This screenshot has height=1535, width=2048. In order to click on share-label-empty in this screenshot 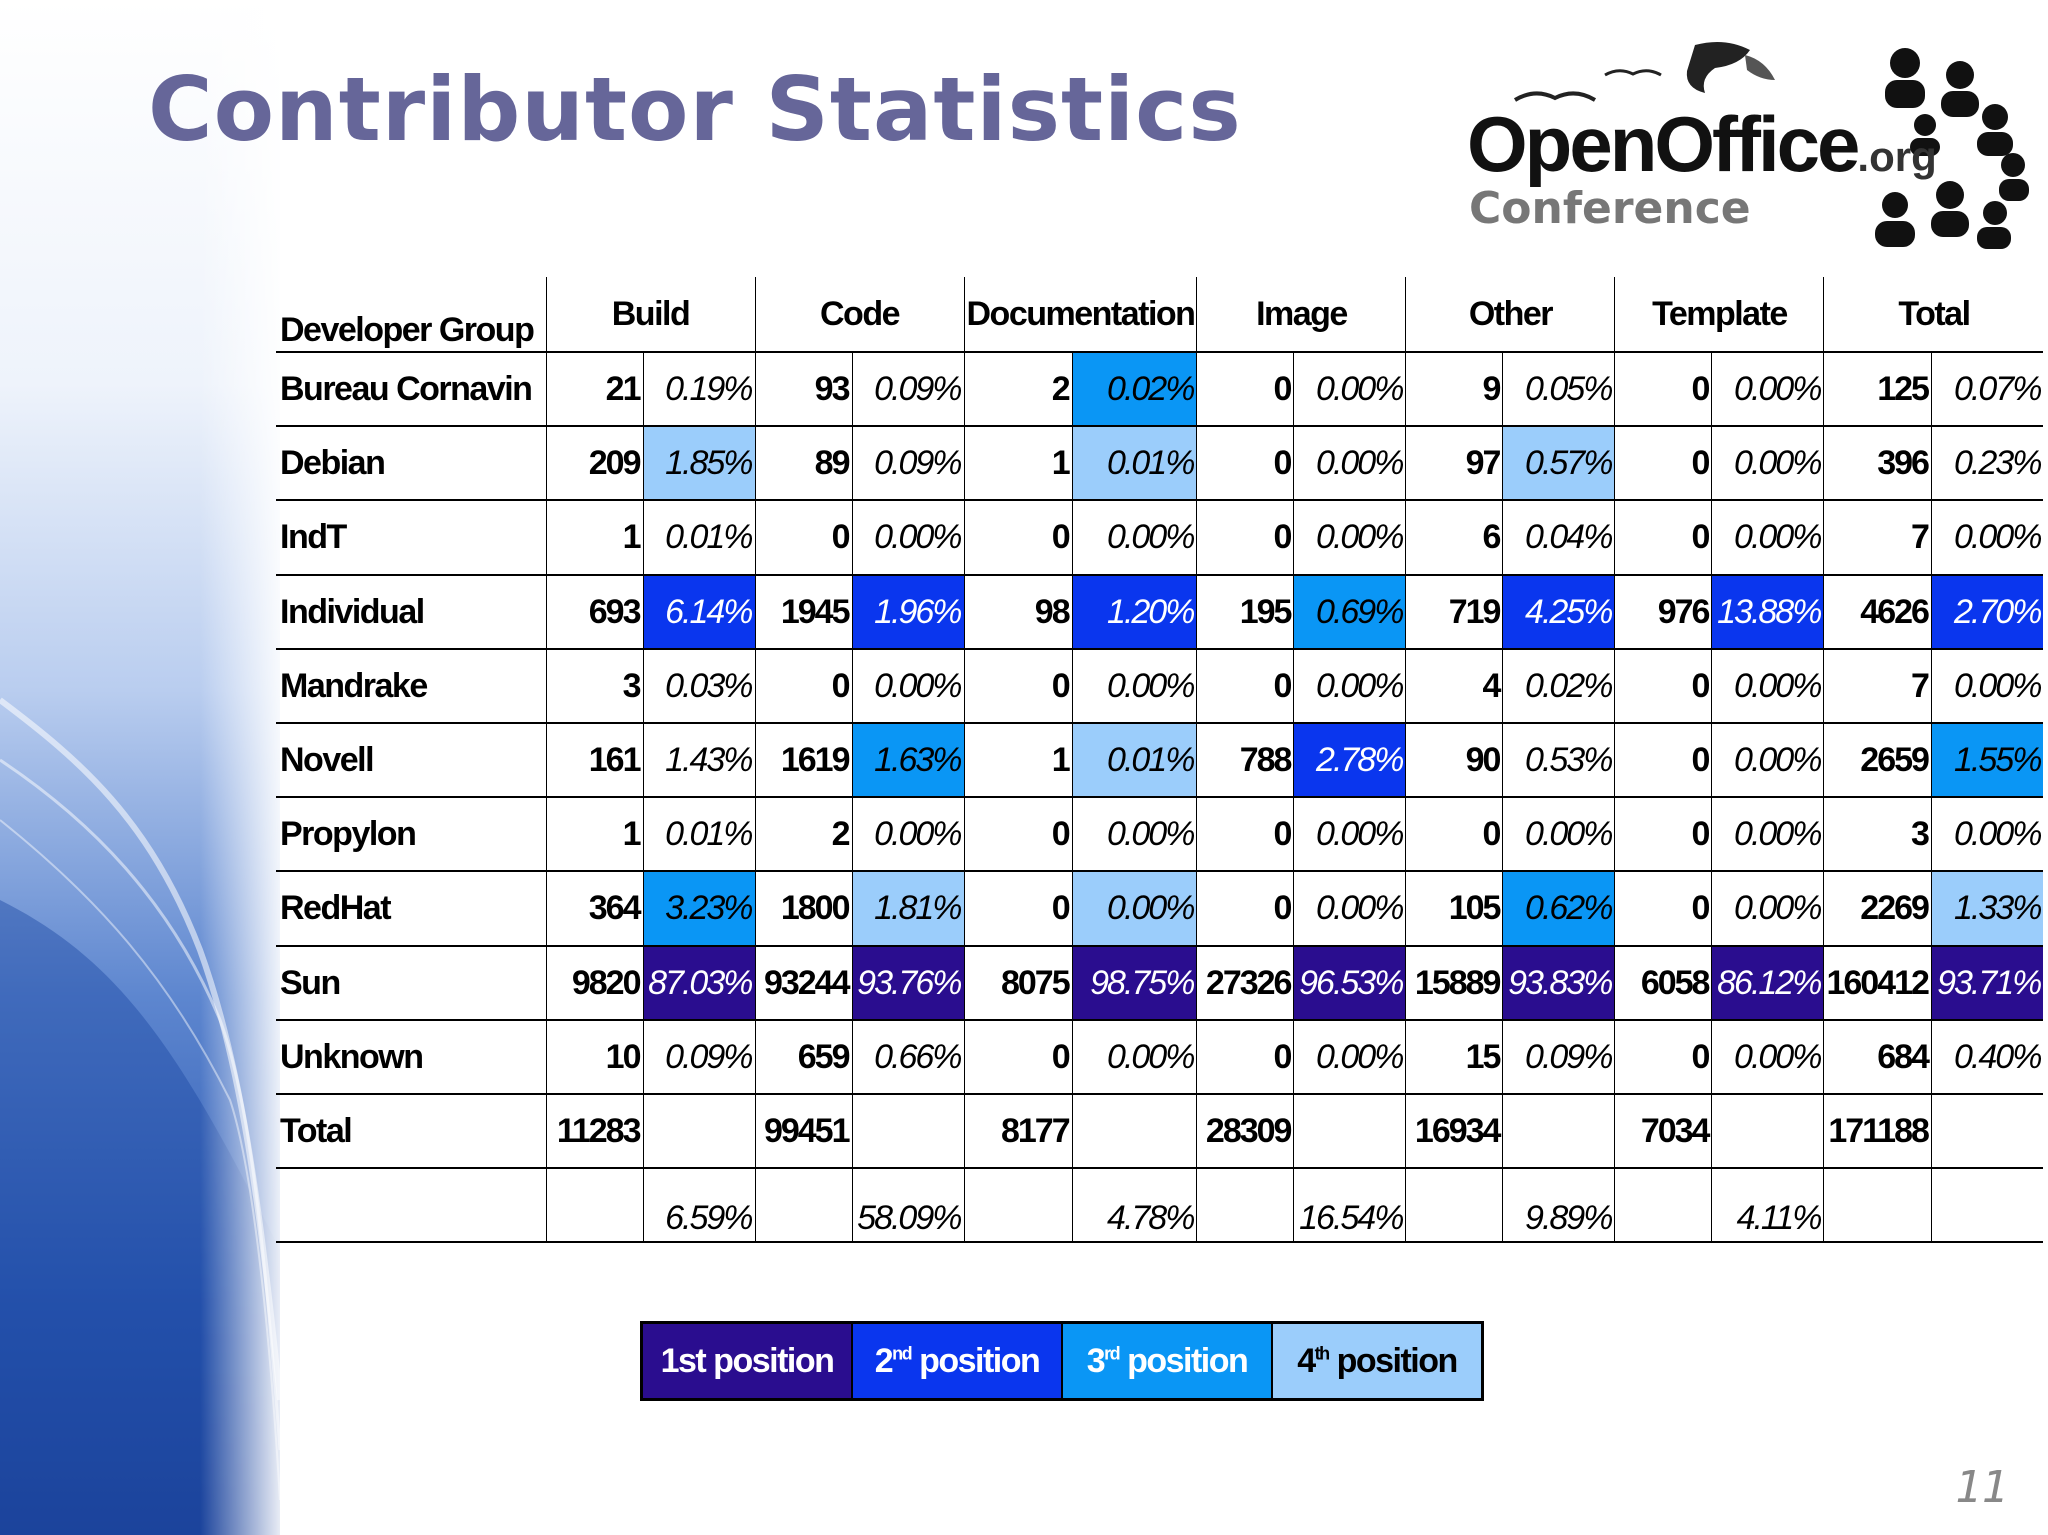, I will do `click(411, 1206)`.